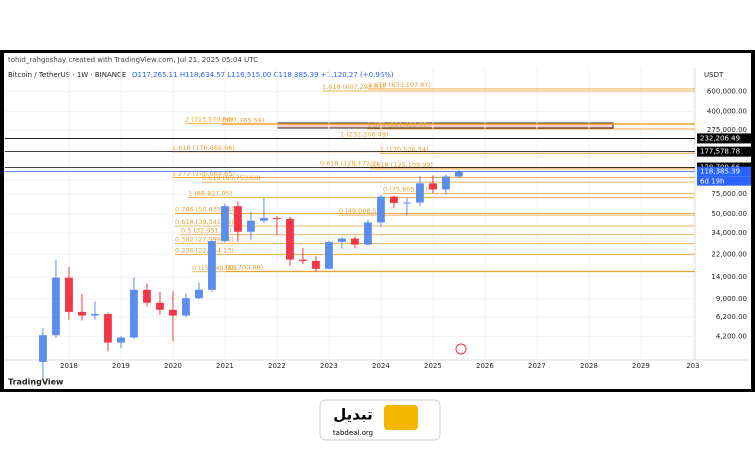 The width and height of the screenshot is (755, 449). Describe the element at coordinates (720, 172) in the screenshot. I see `price-tag-label: 118,385.39` at that location.